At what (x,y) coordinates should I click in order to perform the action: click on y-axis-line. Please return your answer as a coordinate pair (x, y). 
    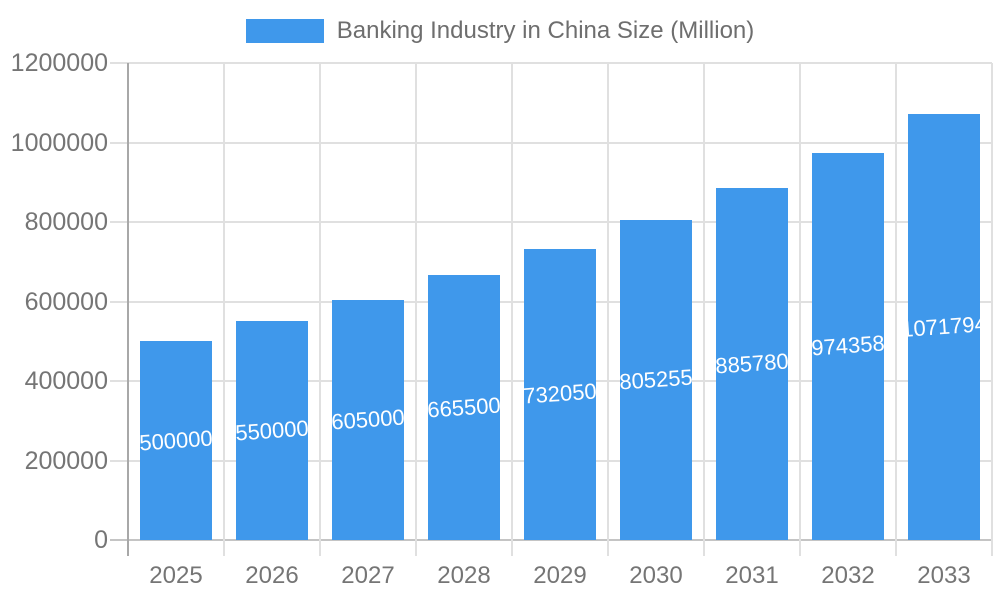
    Looking at the image, I should click on (128, 309).